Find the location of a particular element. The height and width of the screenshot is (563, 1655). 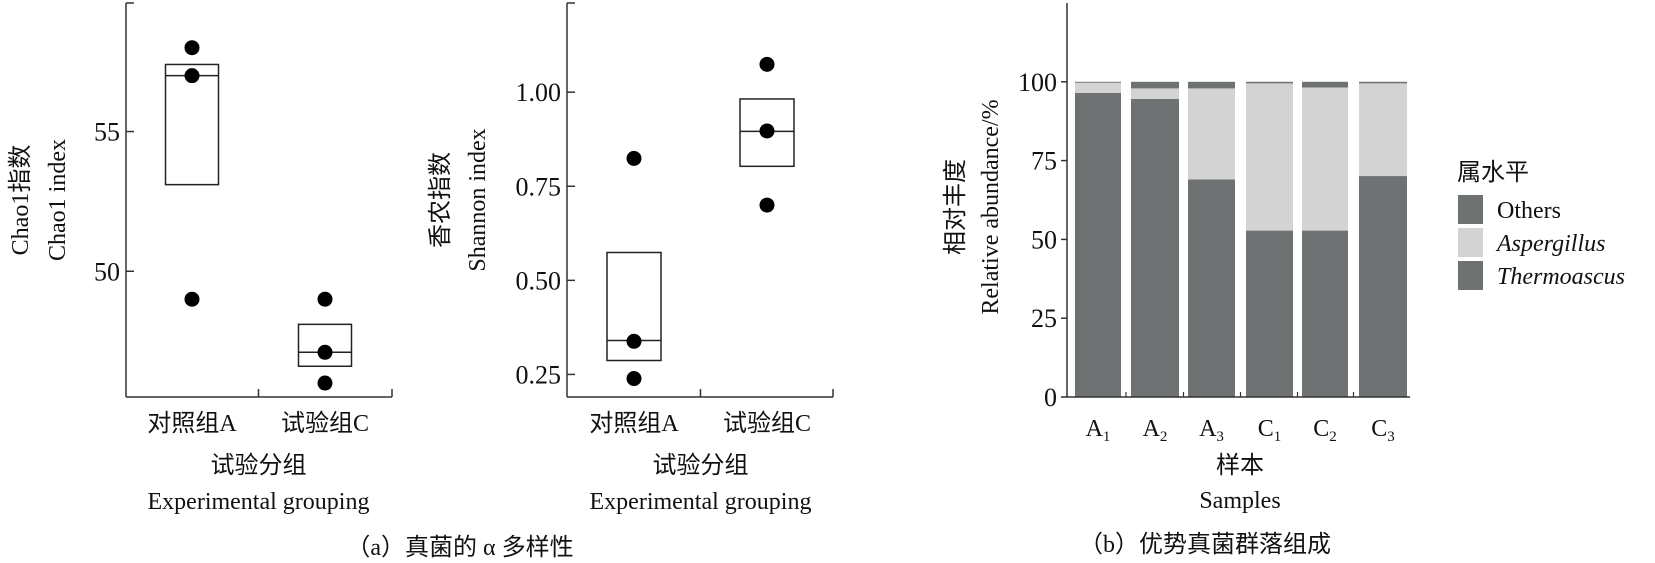

x-axis-label-cn: 样本 is located at coordinates (1240, 465).